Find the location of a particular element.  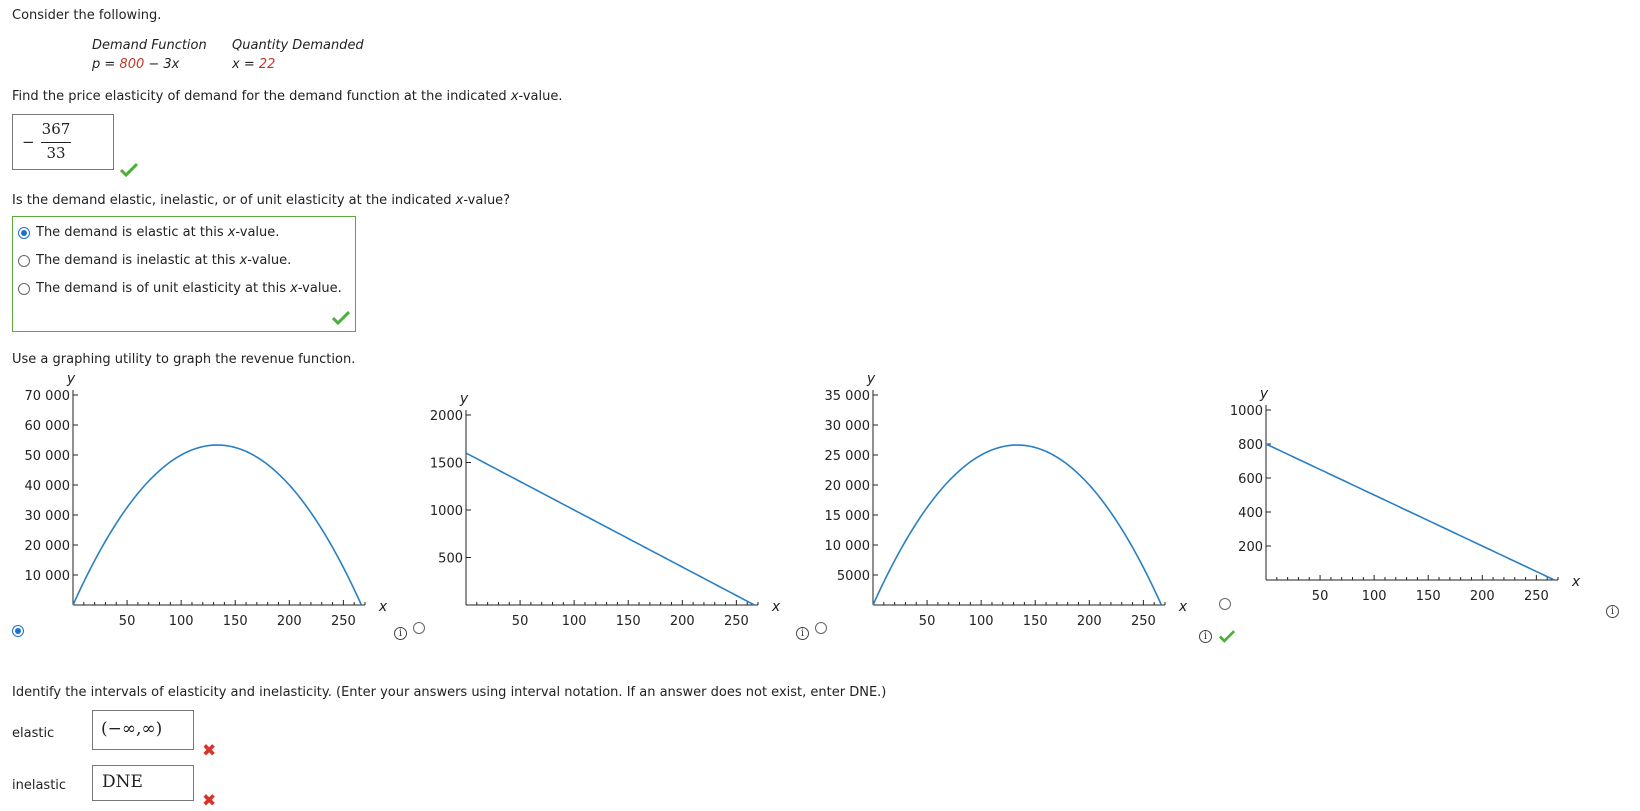

y-tick-label: 800 is located at coordinates (1250, 445).